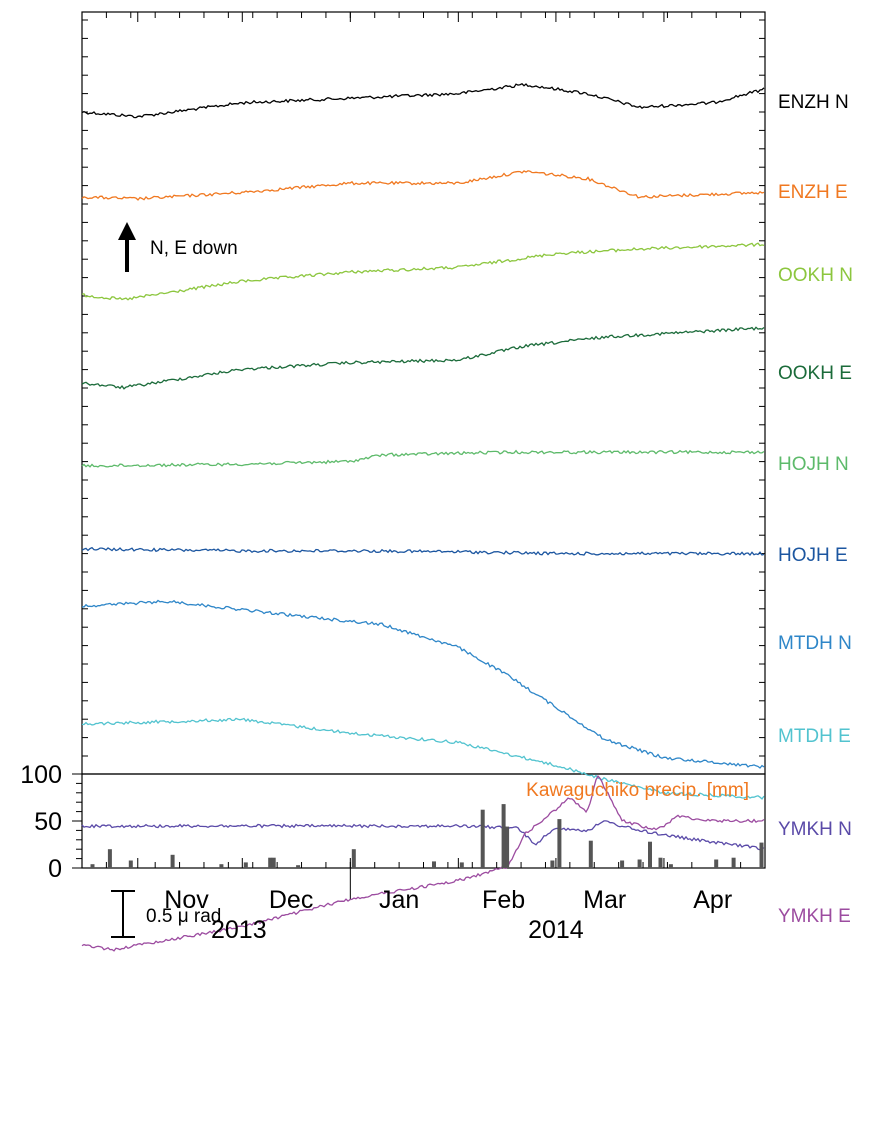  I want to click on series-line-mtdh-e, so click(423, 758).